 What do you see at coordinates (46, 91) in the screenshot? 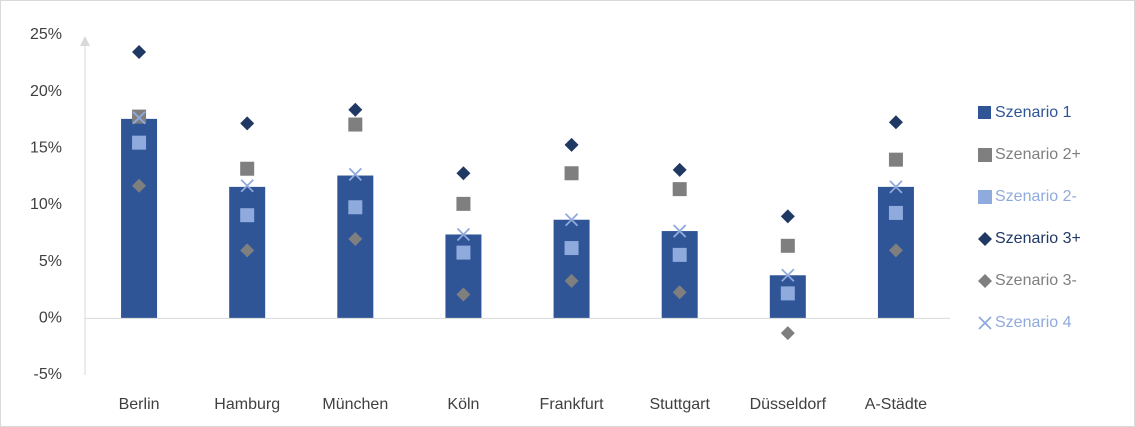
I see `y-tick-label: 20%` at bounding box center [46, 91].